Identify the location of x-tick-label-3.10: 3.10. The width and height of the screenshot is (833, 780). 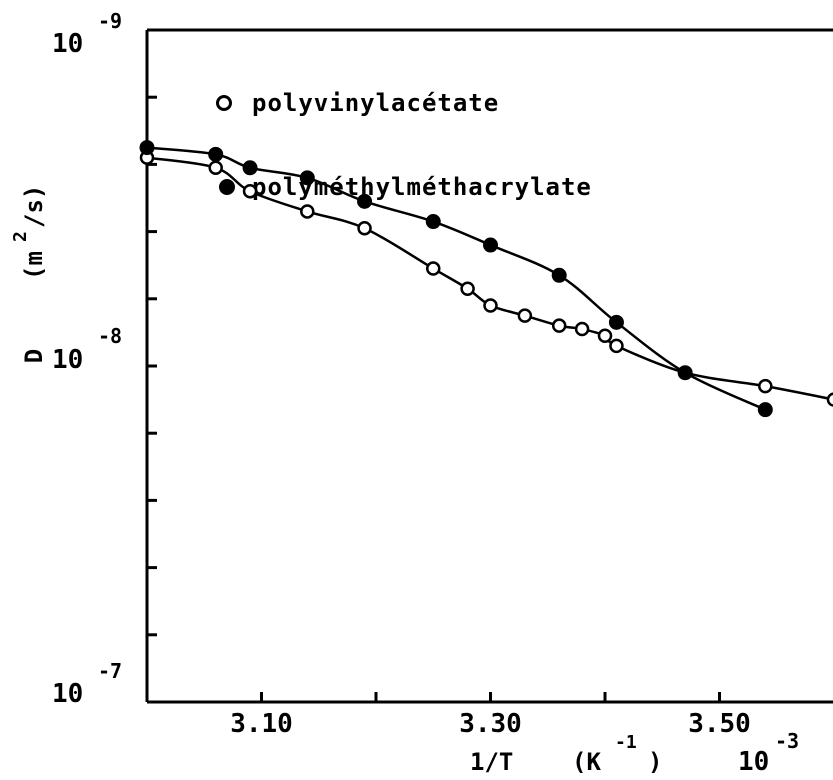
(261, 724).